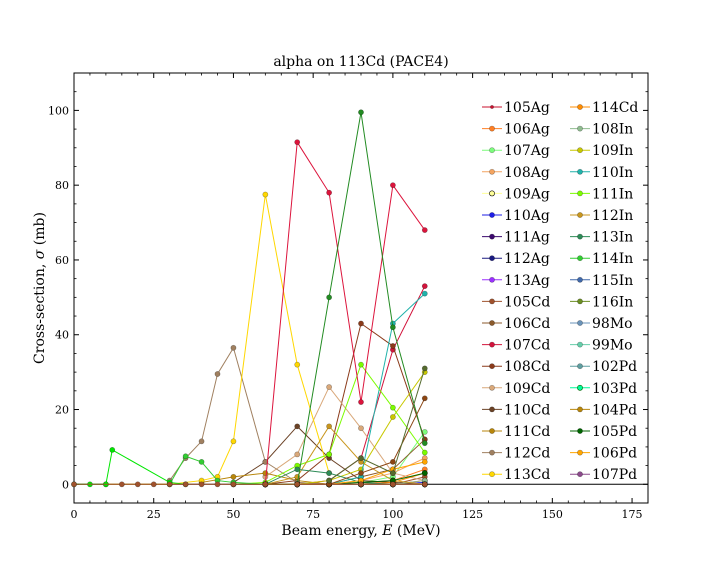  I want to click on legend-entry: 105Cd, so click(516, 302).